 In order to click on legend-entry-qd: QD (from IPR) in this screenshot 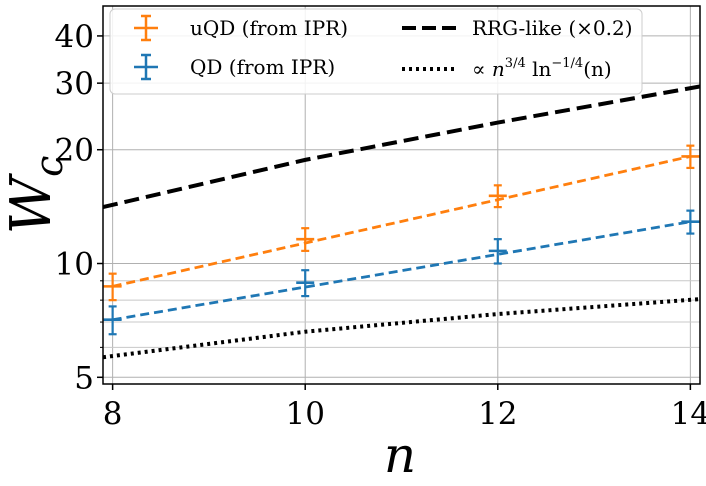, I will do `click(234, 67)`.